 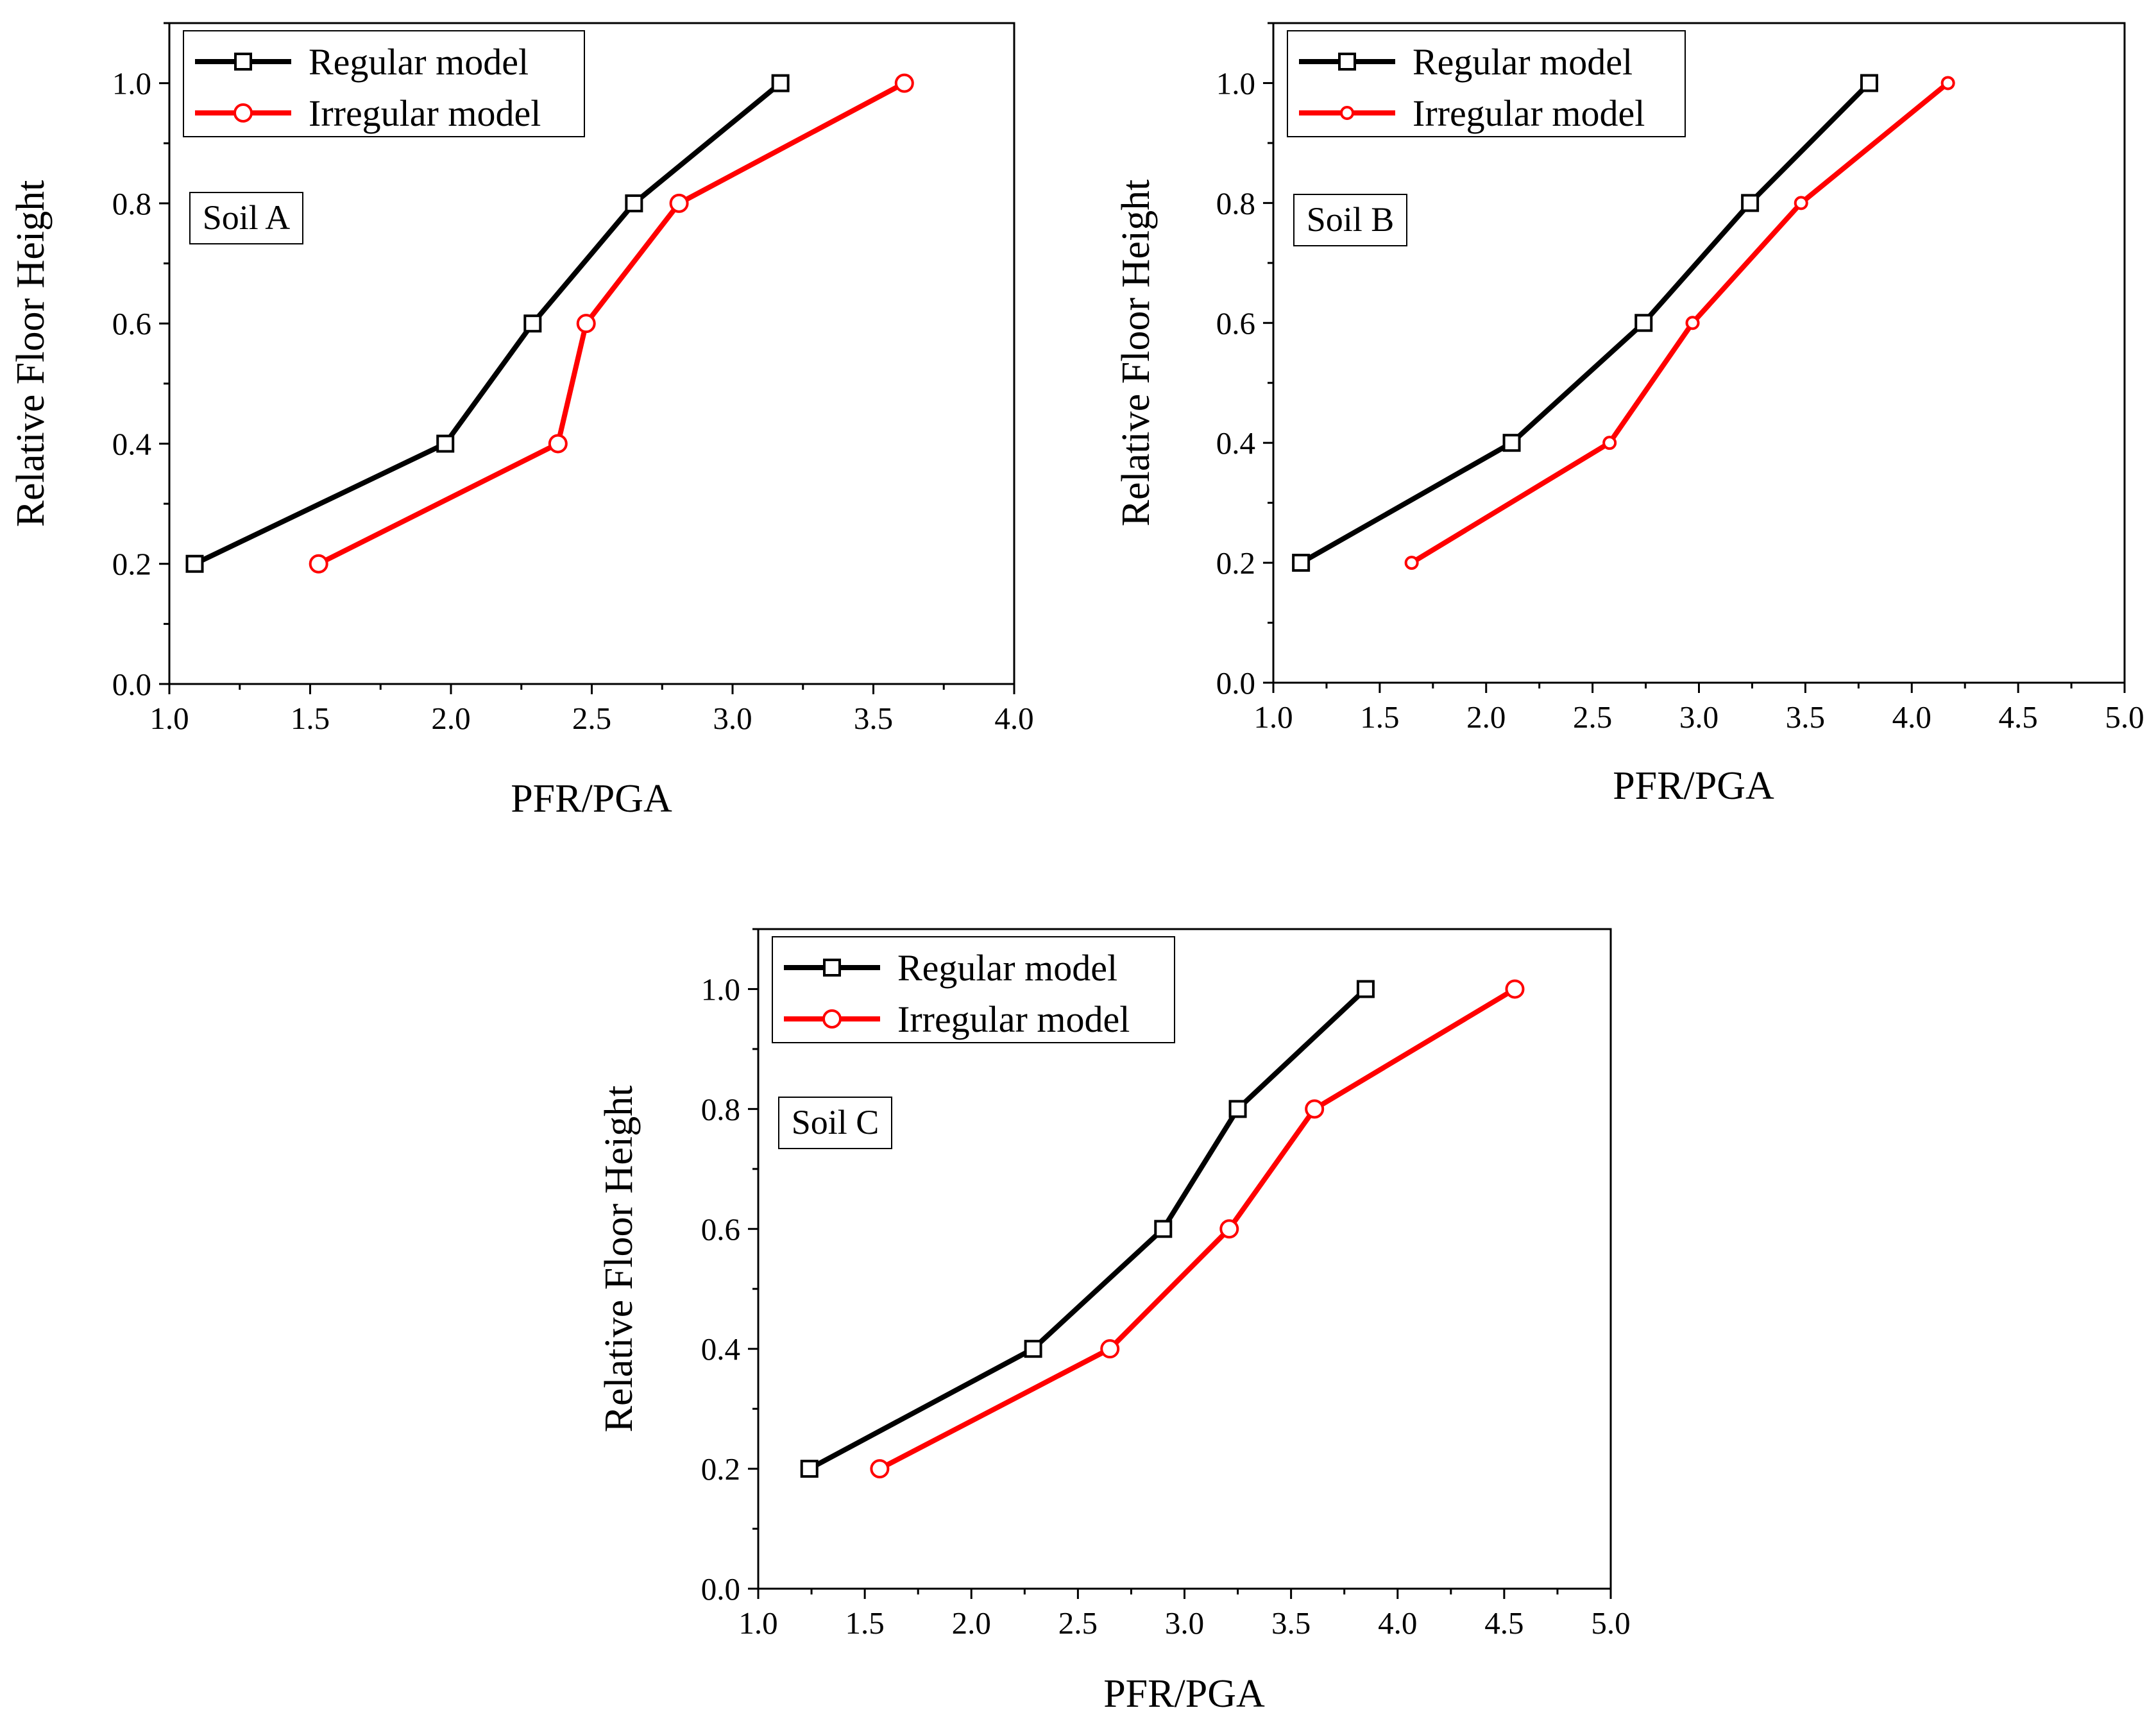 I want to click on annotation-label: Soil A, so click(x=247, y=217).